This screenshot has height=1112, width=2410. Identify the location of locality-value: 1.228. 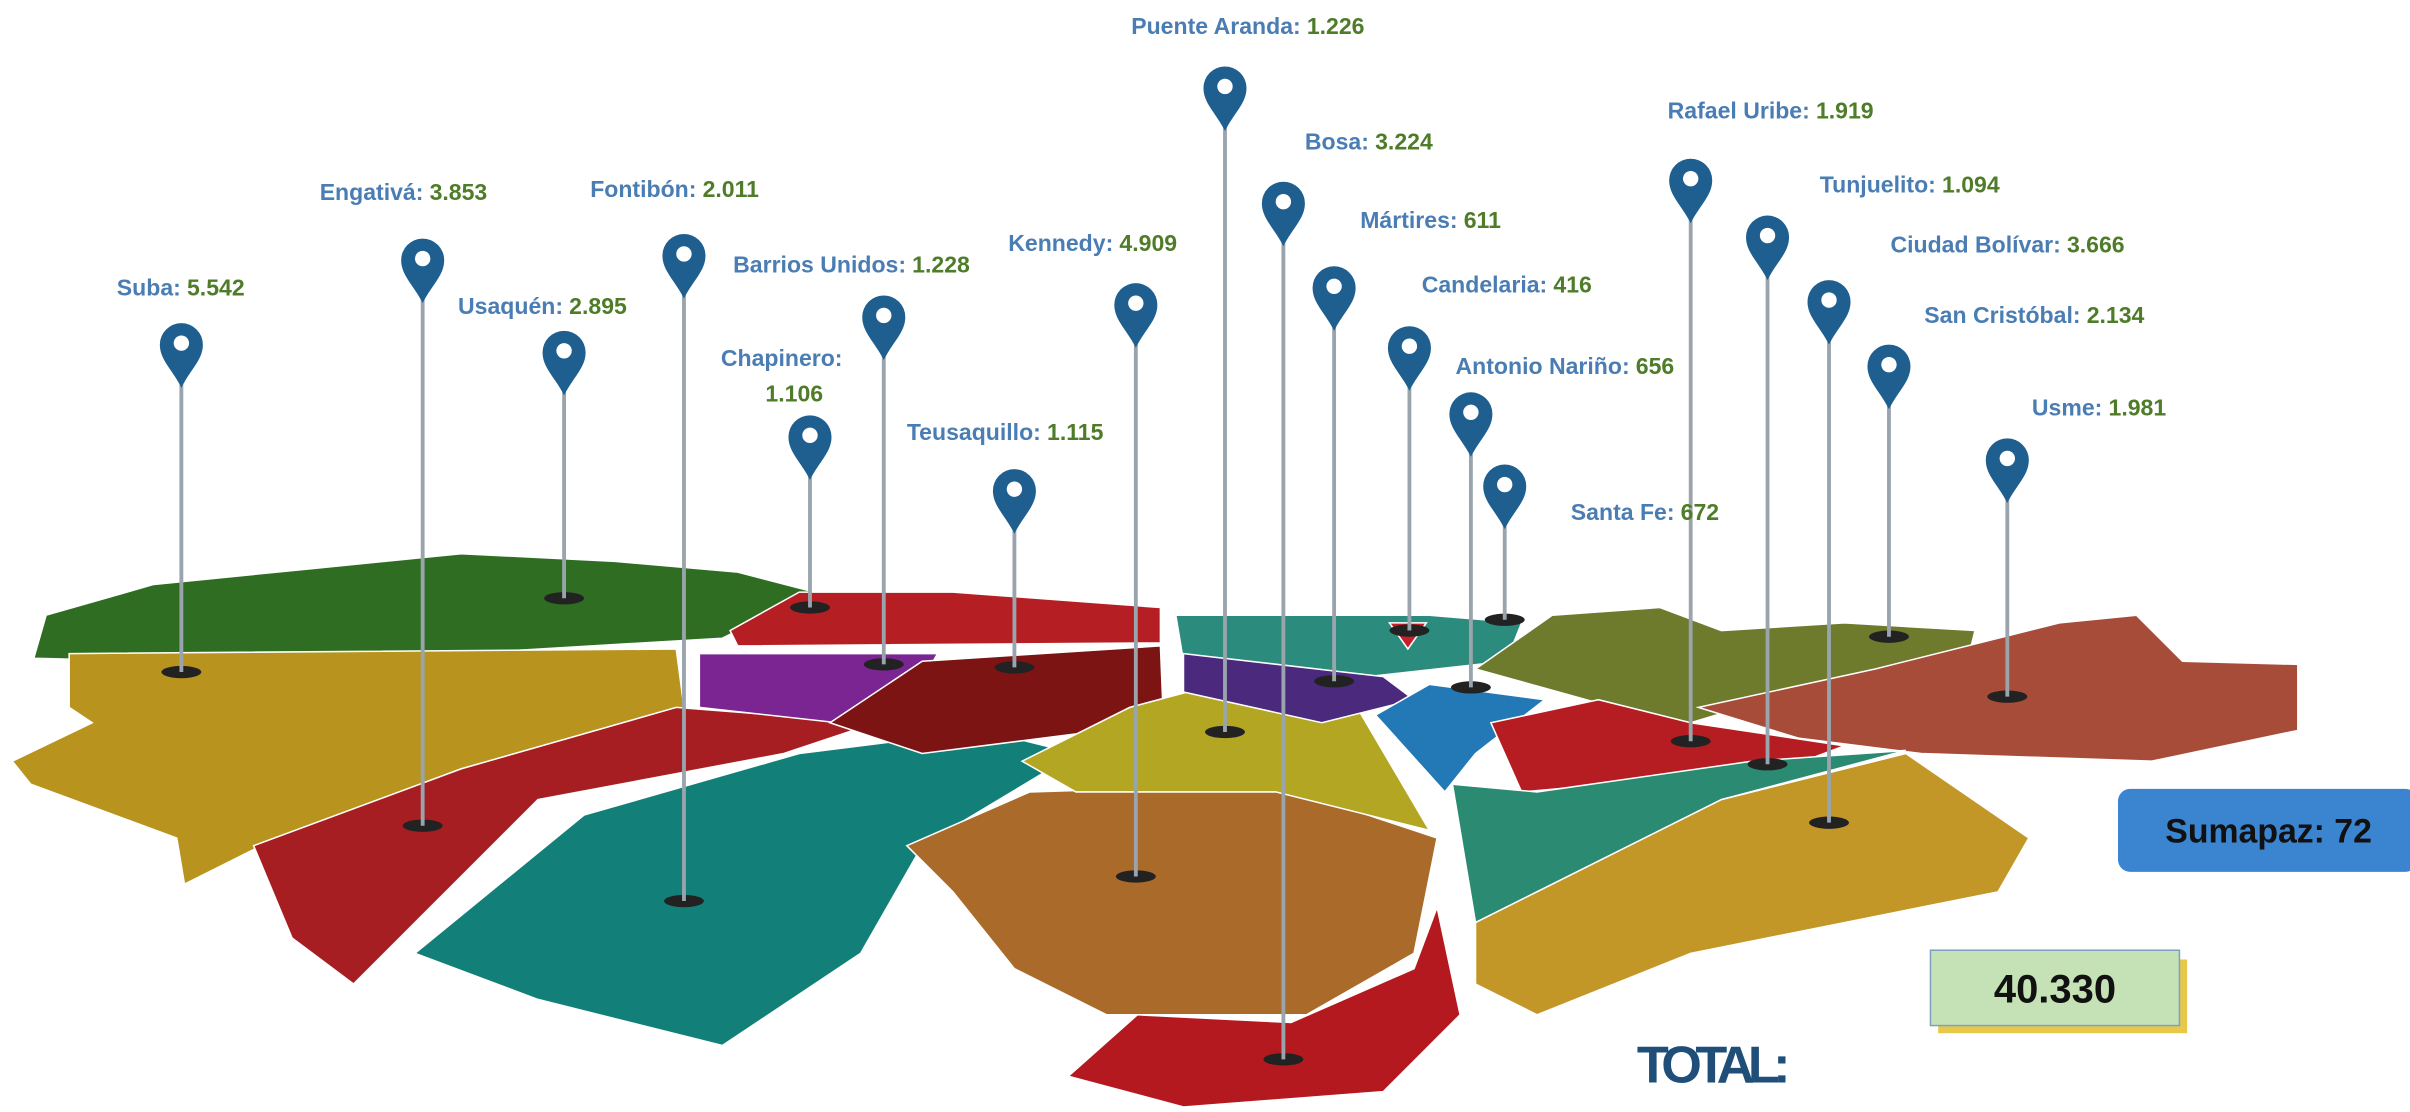
(941, 264).